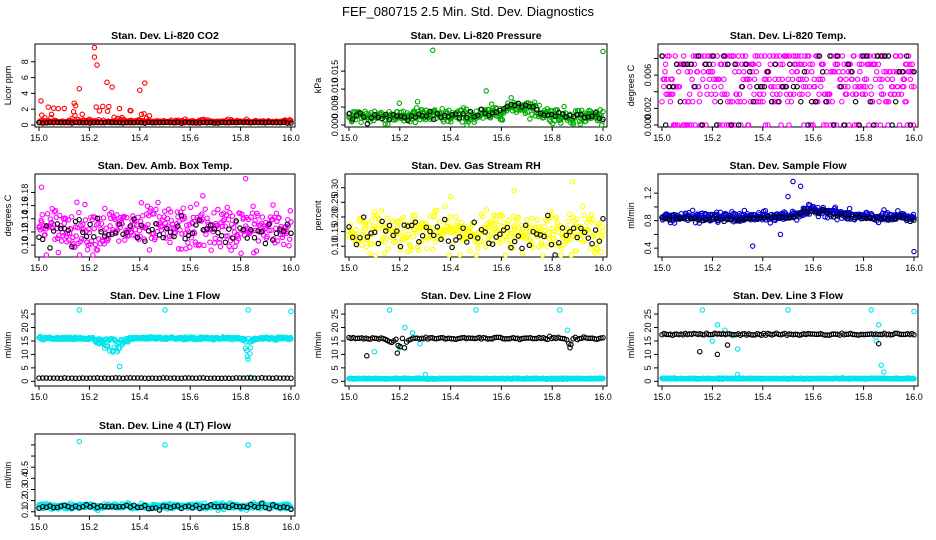 Image resolution: width=936 pixels, height=540 pixels. Describe the element at coordinates (763, 268) in the screenshot. I see `x-tick-label: 15.4` at that location.